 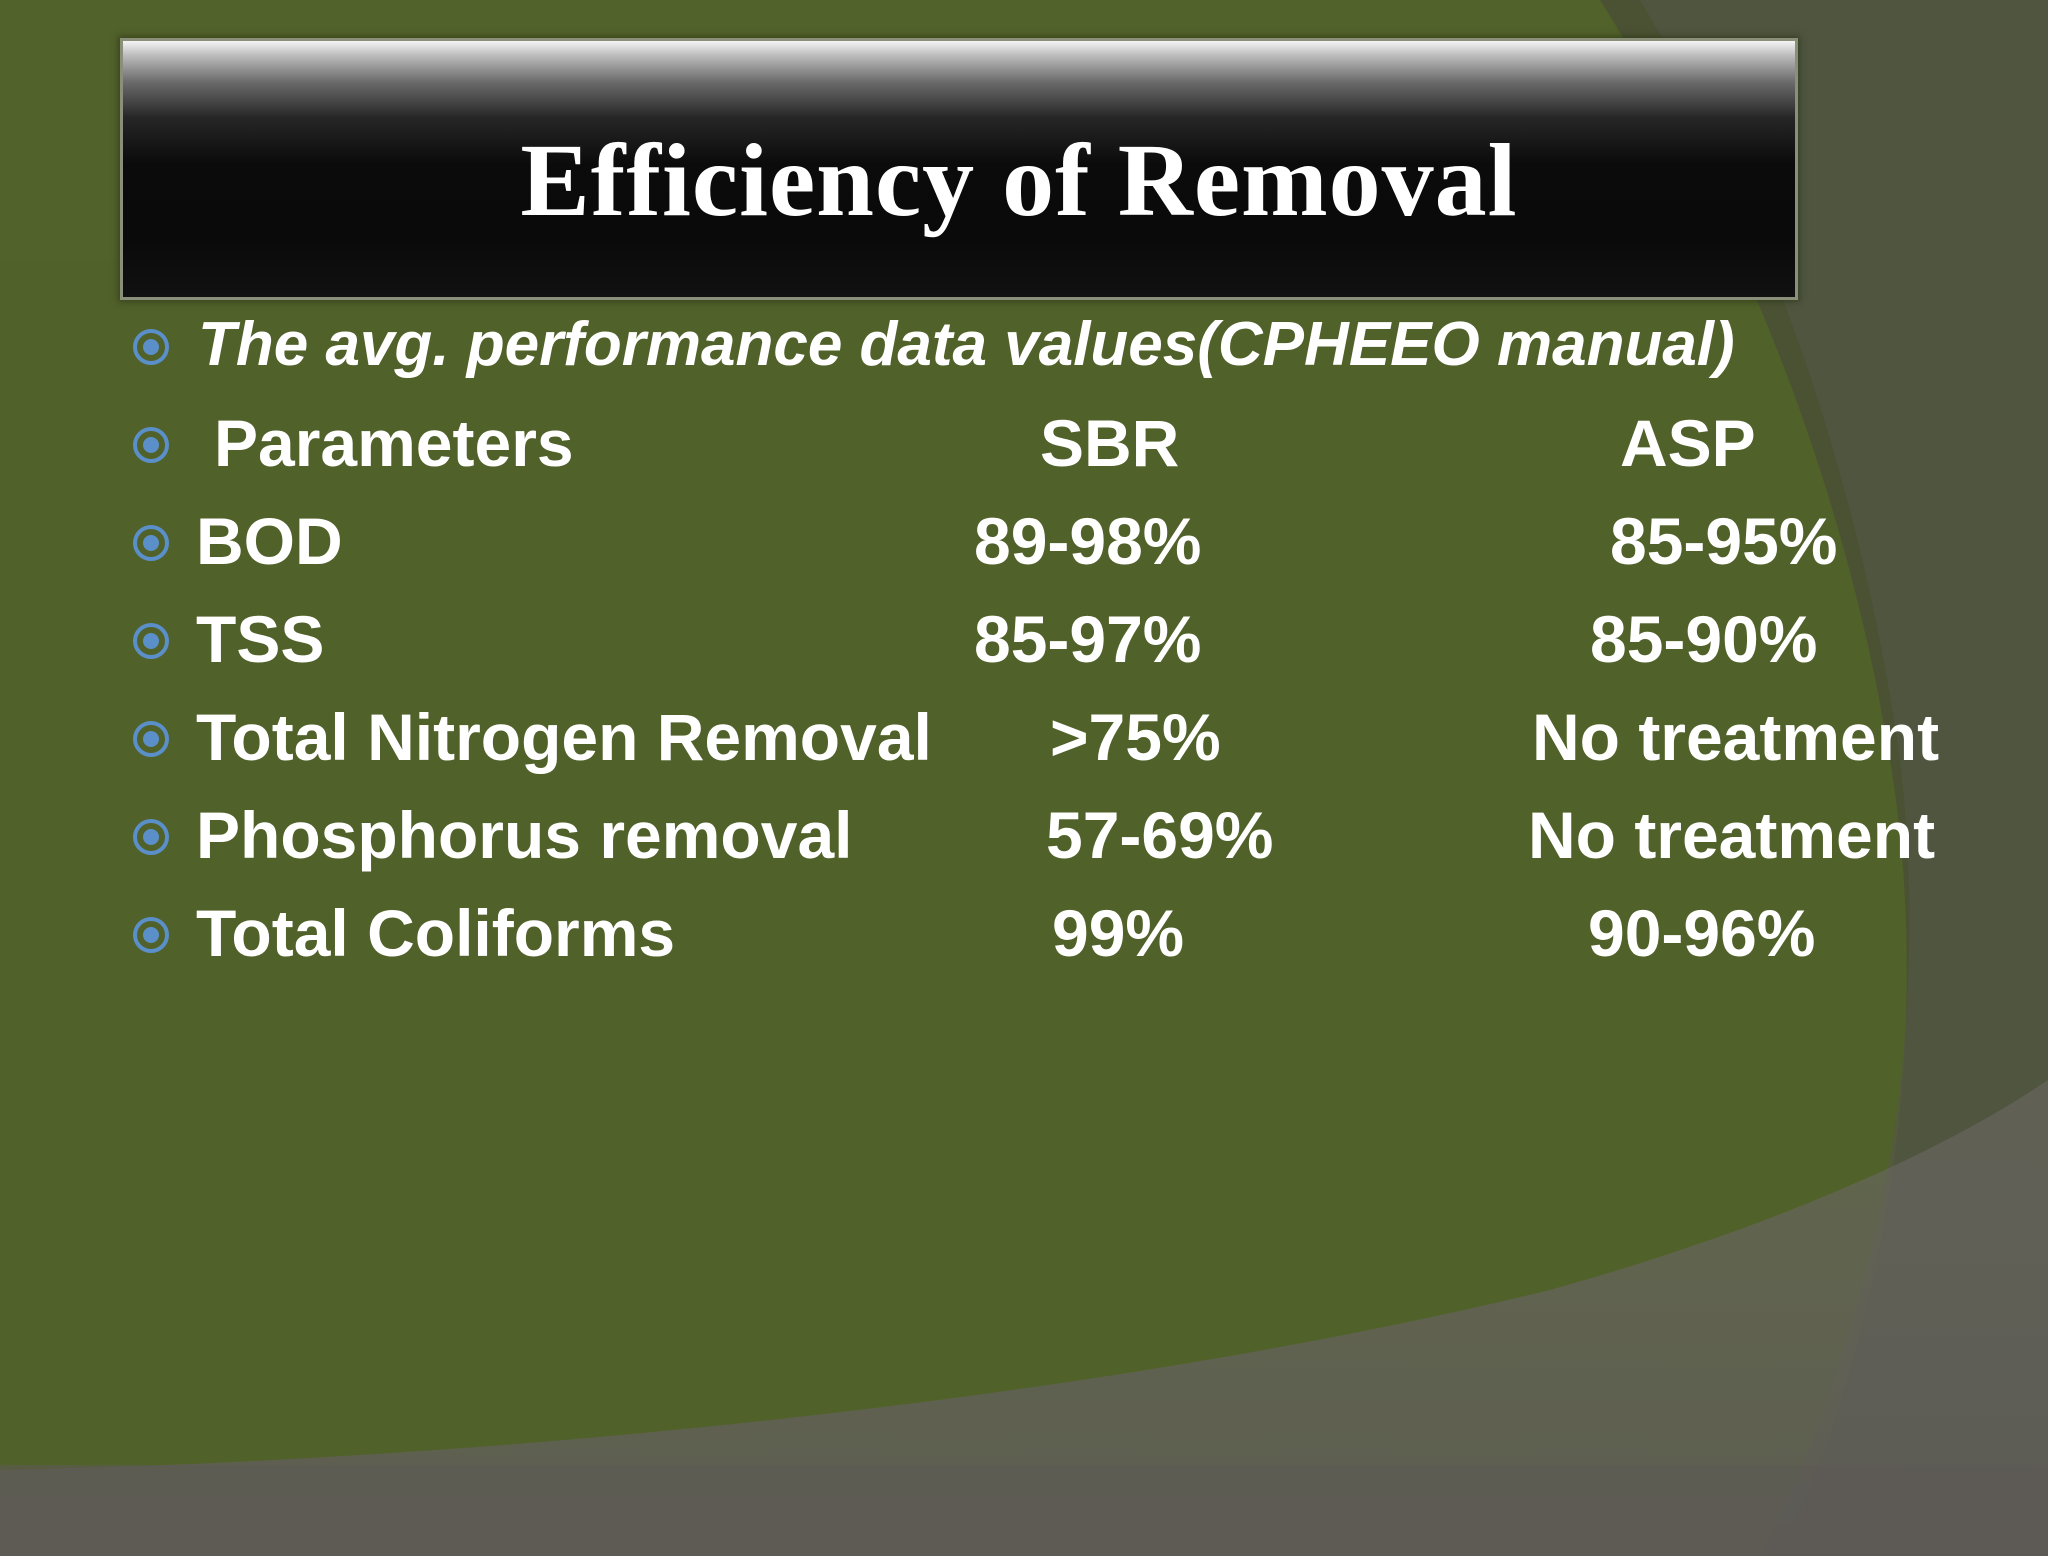 What do you see at coordinates (1688, 443) in the screenshot?
I see `header-asp: ASP` at bounding box center [1688, 443].